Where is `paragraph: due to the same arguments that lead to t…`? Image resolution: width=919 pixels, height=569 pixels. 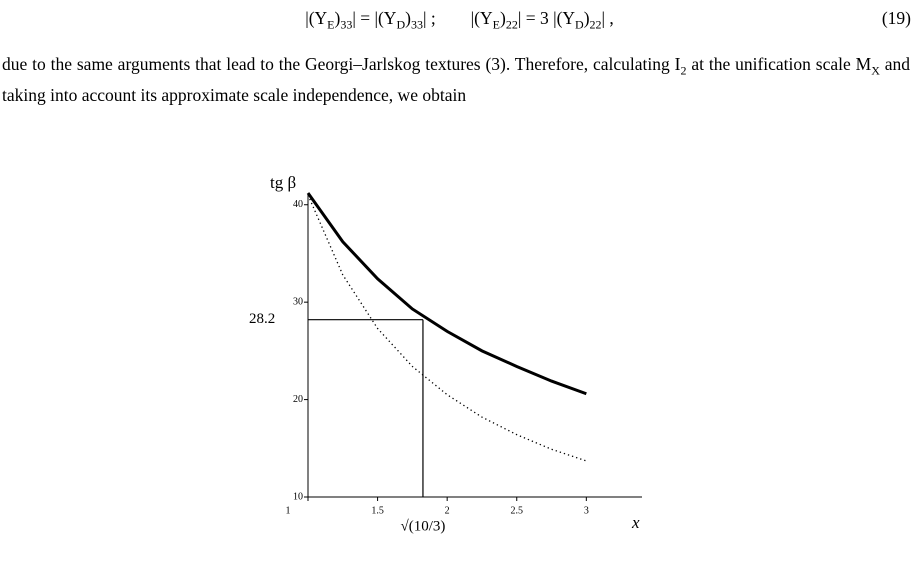
paragraph: due to the same arguments that lead to t… is located at coordinates (456, 79).